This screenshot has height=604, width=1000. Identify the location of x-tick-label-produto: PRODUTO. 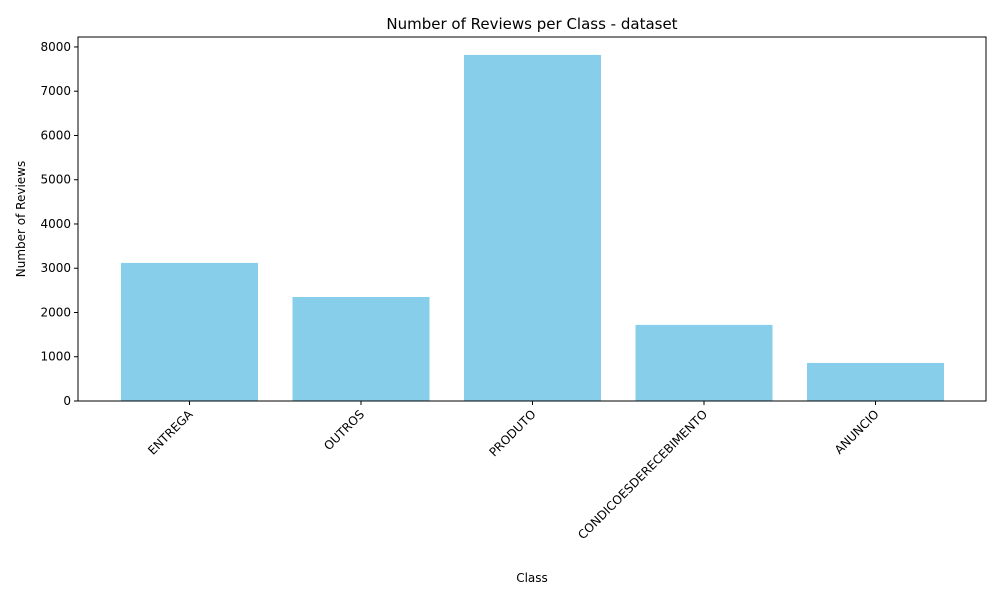
(512, 433).